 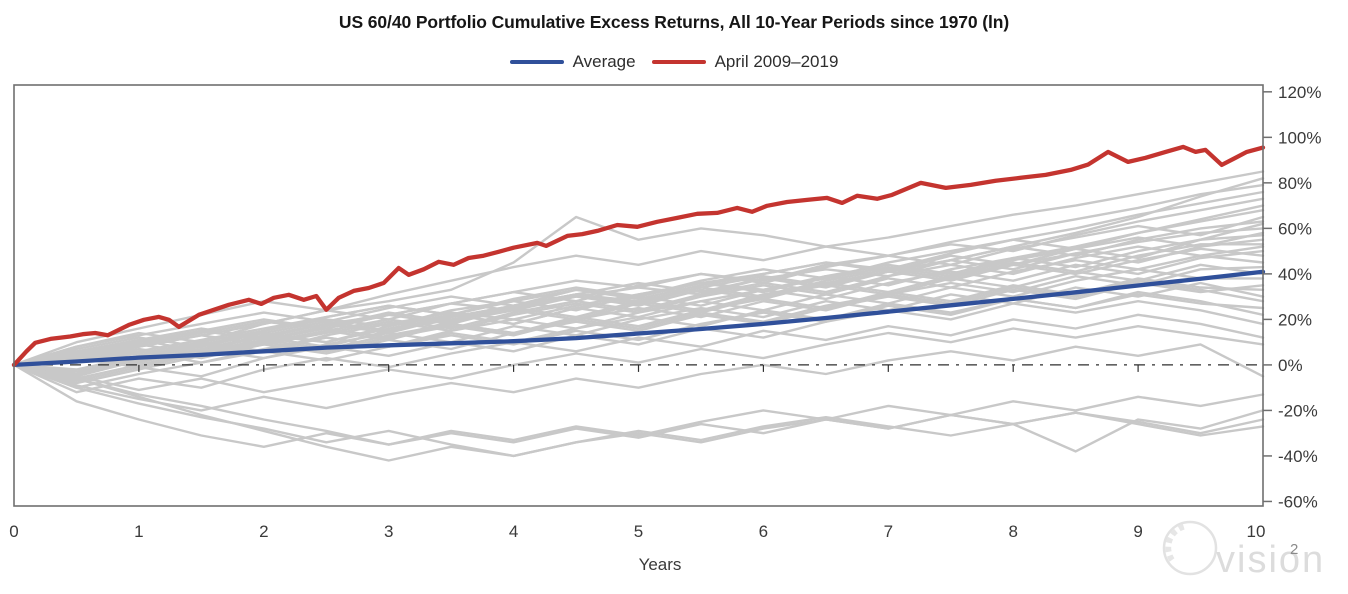 I want to click on y-tick-label: 20%, so click(x=1295, y=319).